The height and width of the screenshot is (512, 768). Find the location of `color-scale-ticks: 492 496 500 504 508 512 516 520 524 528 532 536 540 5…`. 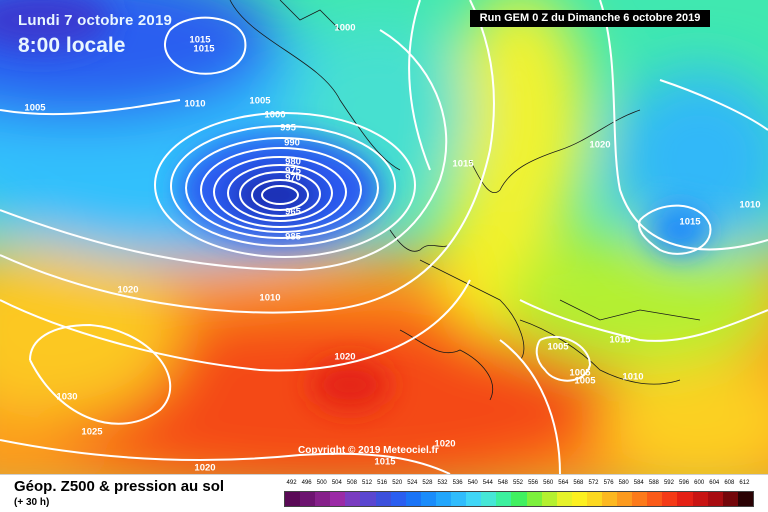

color-scale-ticks: 492 496 500 504 508 512 516 520 524 528 532 536 540 5… is located at coordinates (518, 485).